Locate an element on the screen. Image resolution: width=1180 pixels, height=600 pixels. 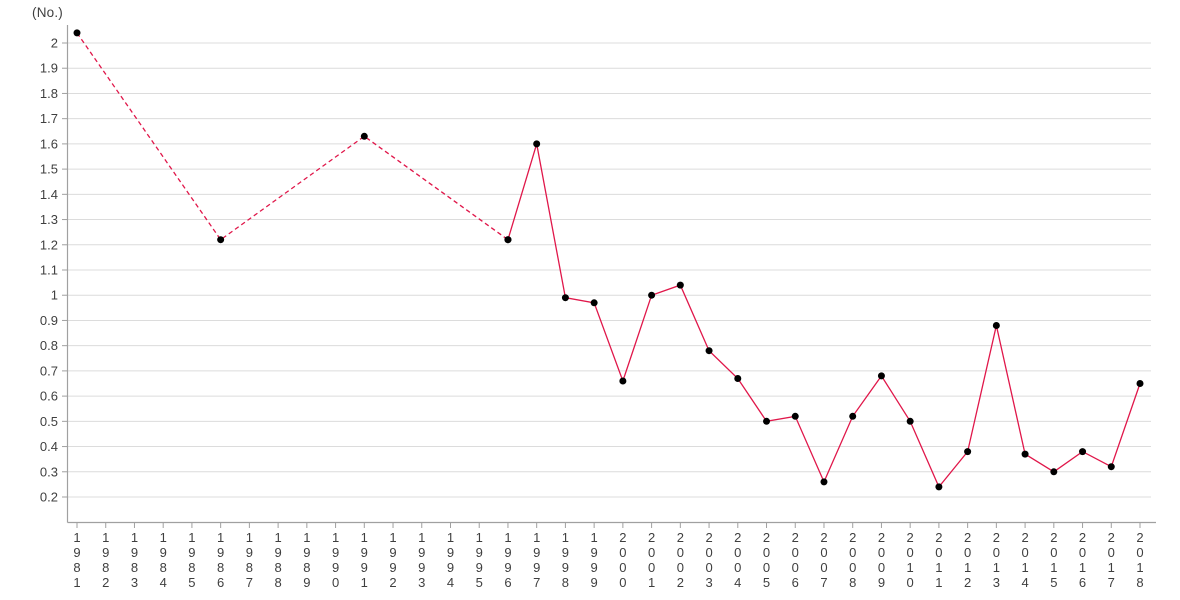
y-axis-unit-label: (No.) is located at coordinates (47, 12).